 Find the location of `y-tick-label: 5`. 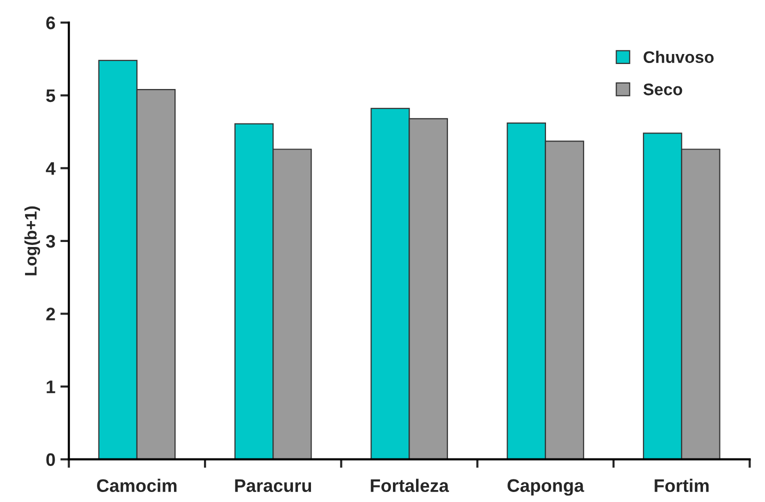

y-tick-label: 5 is located at coordinates (51, 96).